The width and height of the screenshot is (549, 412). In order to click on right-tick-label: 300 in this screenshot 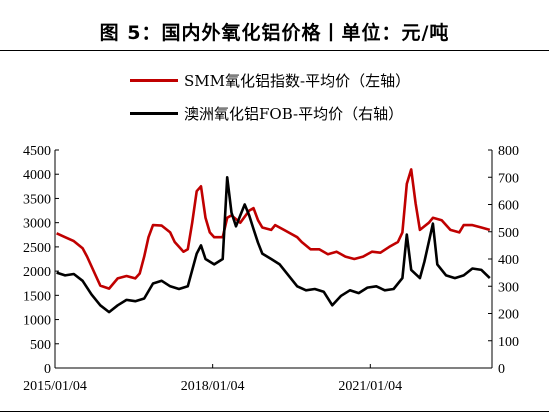, I will do `click(508, 287)`.